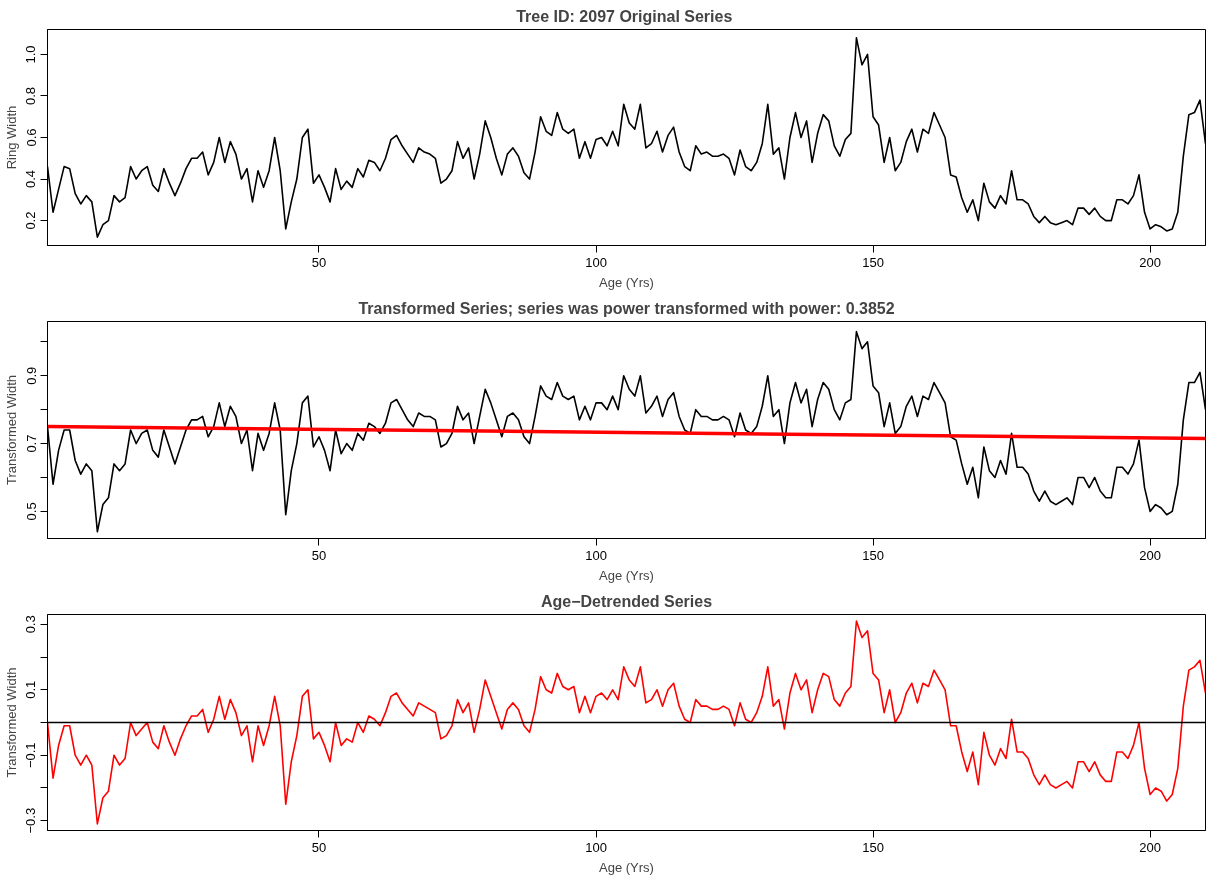 The width and height of the screenshot is (1207, 877). What do you see at coordinates (31, 820) in the screenshot?
I see `y-tick-label: −0.3` at bounding box center [31, 820].